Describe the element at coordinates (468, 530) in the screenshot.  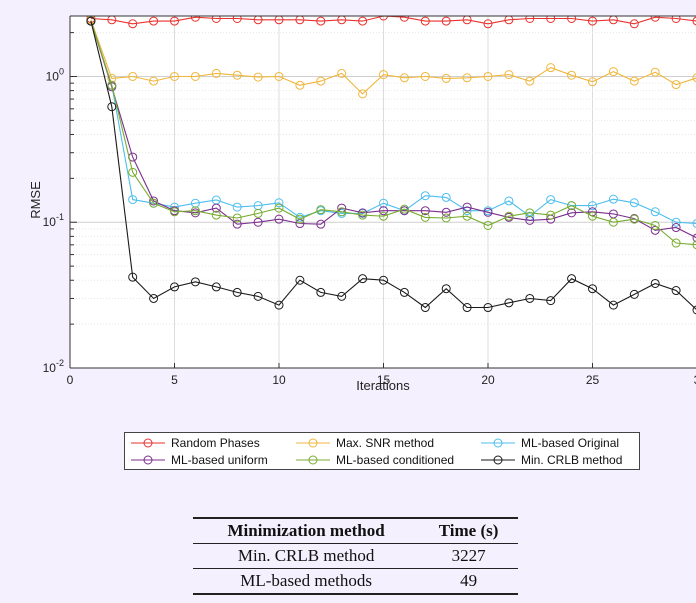
I see `table-header-time: Time (s)` at that location.